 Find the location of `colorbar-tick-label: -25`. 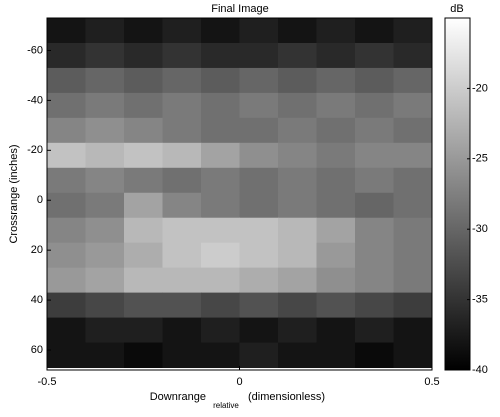

colorbar-tick-label: -25 is located at coordinates (480, 159).